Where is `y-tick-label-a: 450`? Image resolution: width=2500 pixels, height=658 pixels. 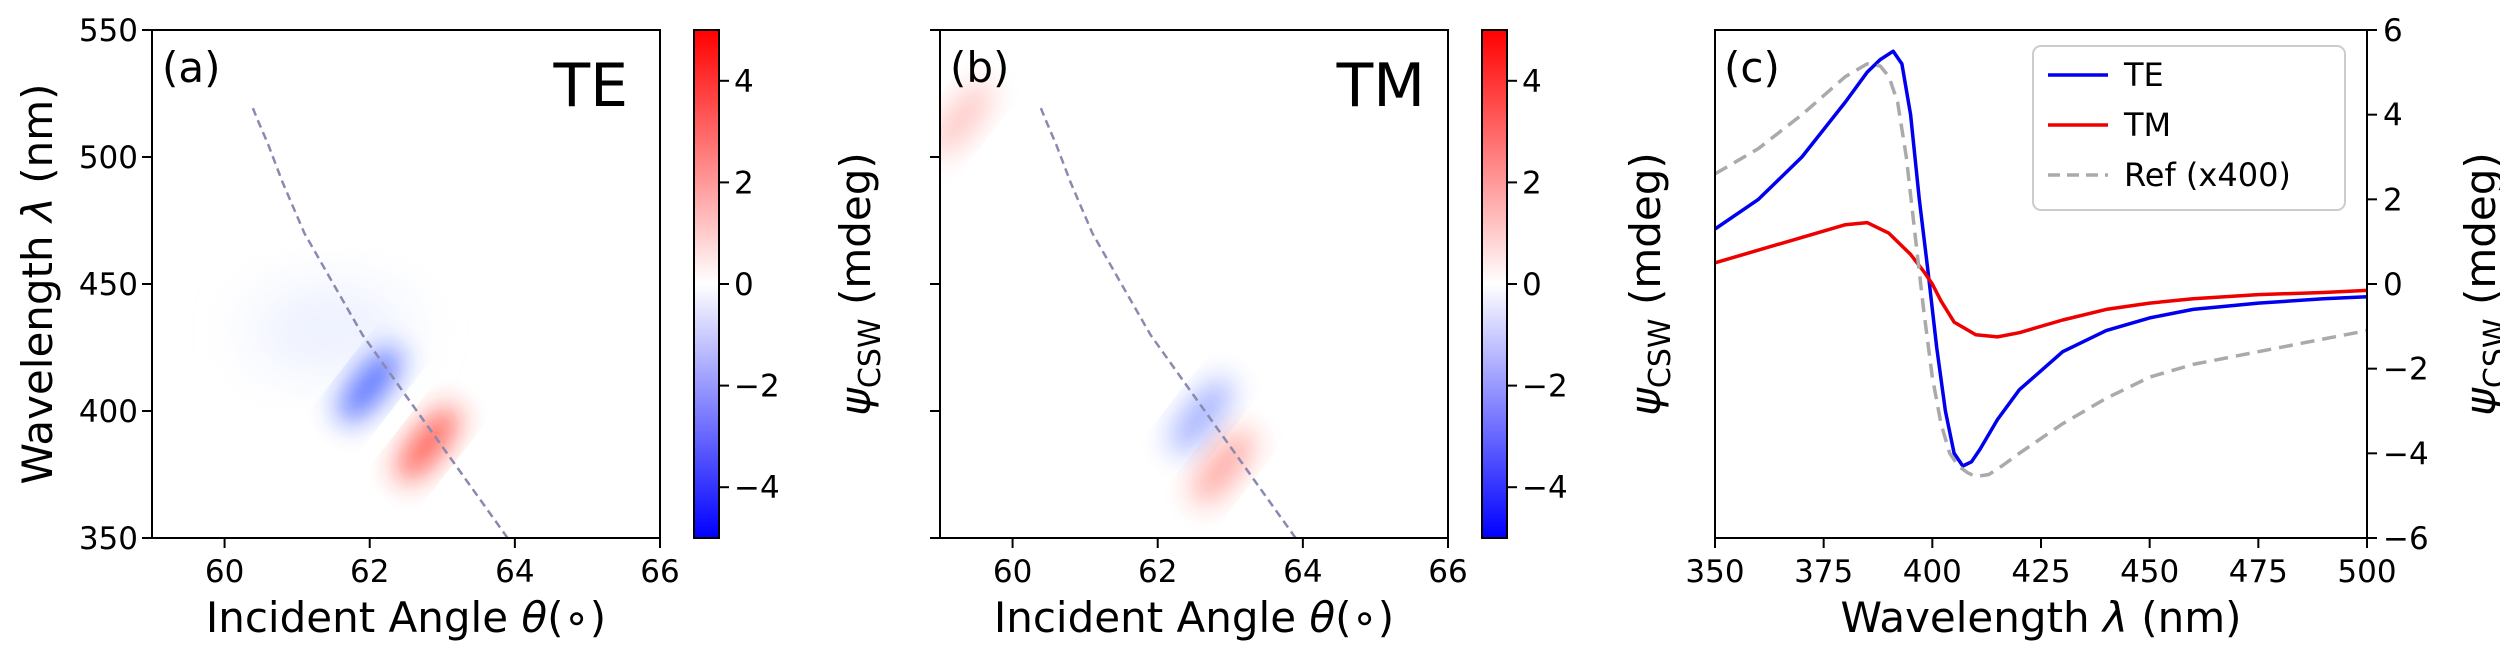
y-tick-label-a: 450 is located at coordinates (108, 285).